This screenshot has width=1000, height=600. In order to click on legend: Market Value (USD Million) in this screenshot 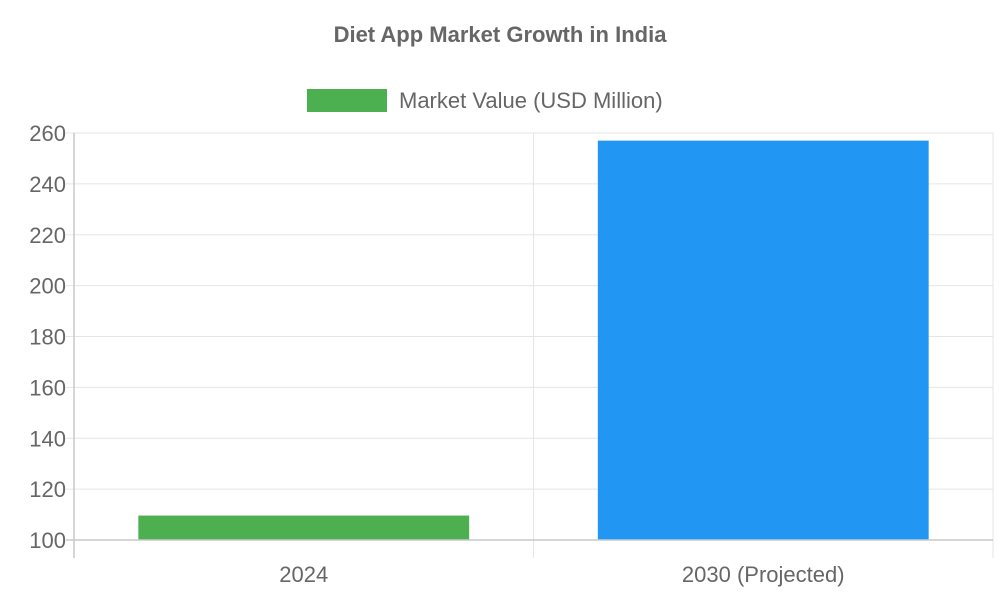, I will do `click(485, 100)`.